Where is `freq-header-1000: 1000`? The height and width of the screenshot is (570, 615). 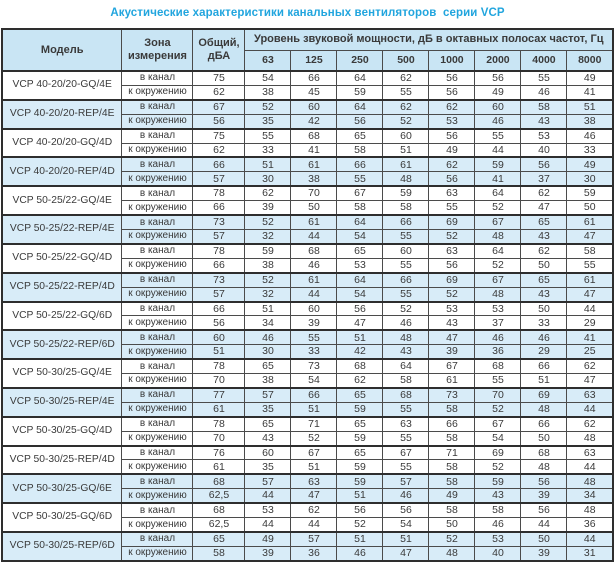
freq-header-1000: 1000 is located at coordinates (452, 60).